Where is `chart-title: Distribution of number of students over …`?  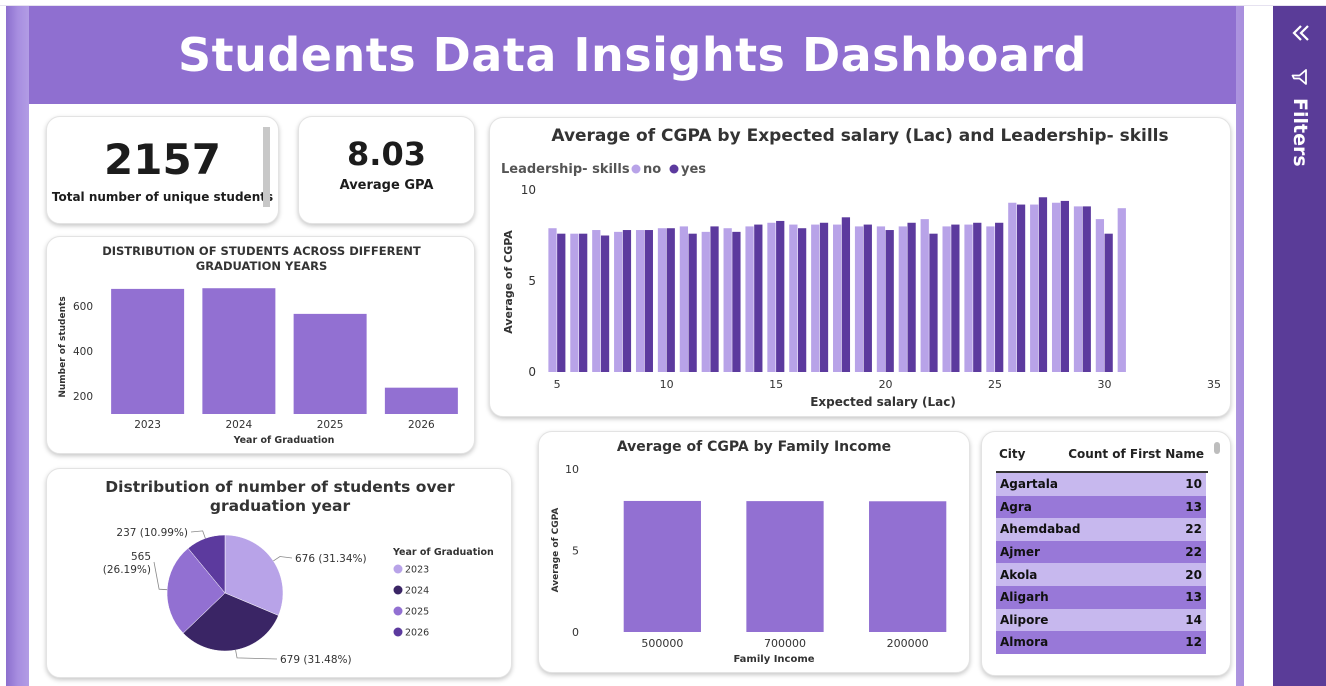
chart-title: Distribution of number of students over … is located at coordinates (280, 496).